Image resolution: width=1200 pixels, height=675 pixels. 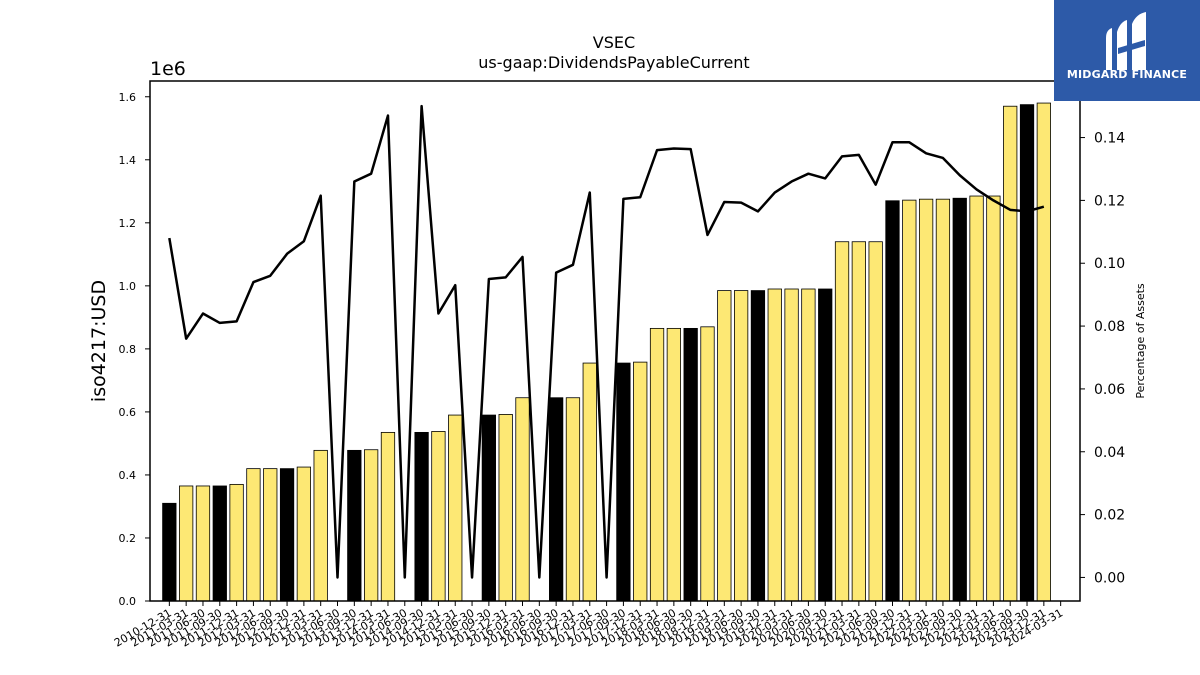 I want to click on y-tick-label: 1.6, so click(x=128, y=97).